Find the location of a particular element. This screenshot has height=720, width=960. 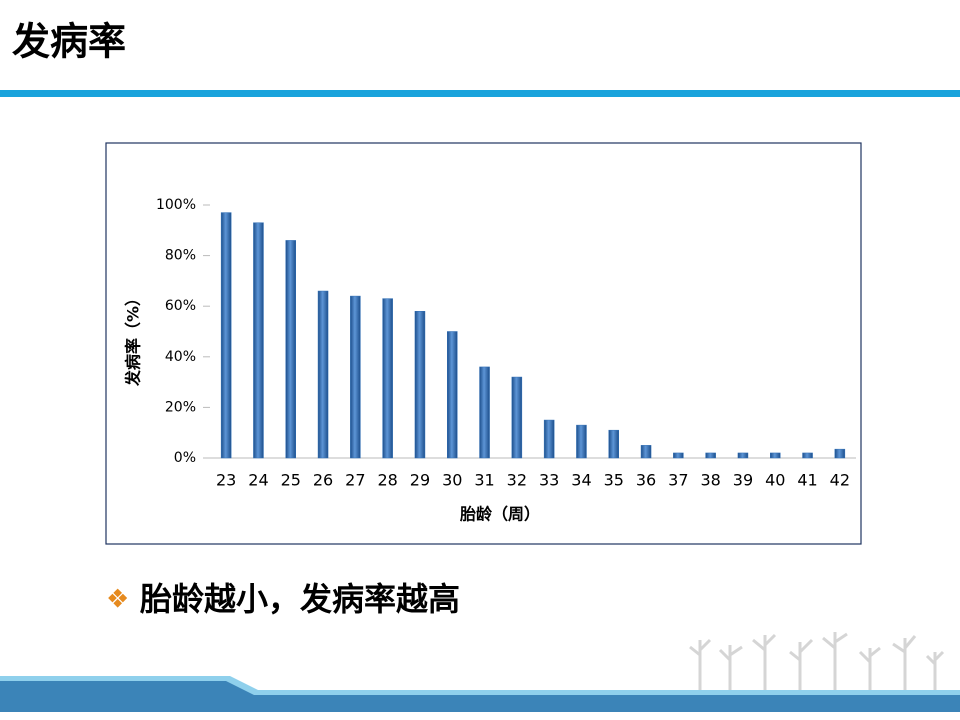

y-tick-label: 80% is located at coordinates (180, 256).